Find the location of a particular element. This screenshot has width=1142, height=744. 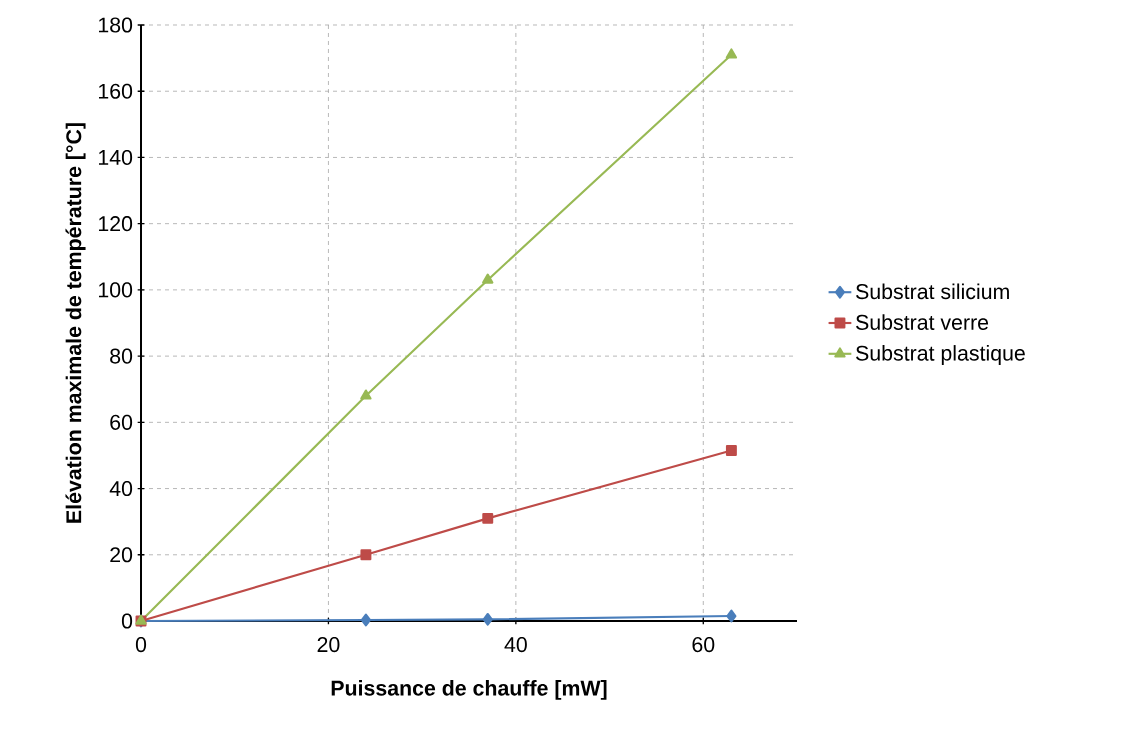

y-tick-label: 20 is located at coordinates (121, 555).